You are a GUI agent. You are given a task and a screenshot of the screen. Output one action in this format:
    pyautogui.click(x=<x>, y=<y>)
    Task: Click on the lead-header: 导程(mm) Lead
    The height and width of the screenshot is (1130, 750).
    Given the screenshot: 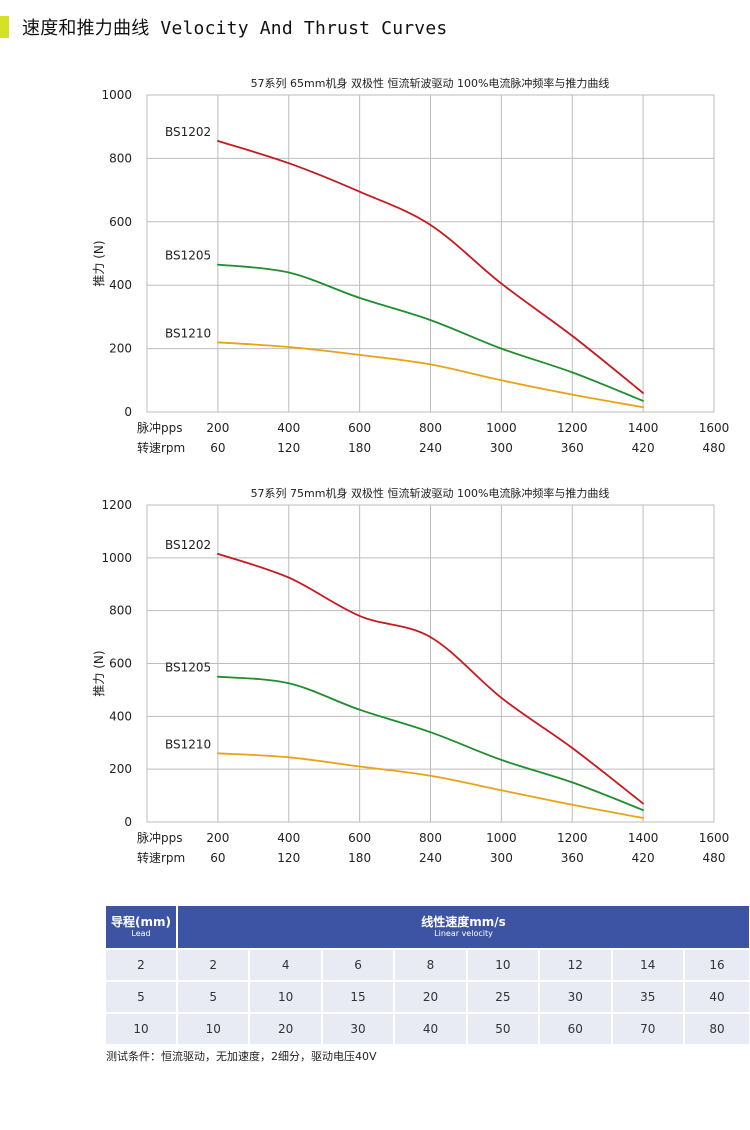 What is the action you would take?
    pyautogui.click(x=142, y=927)
    